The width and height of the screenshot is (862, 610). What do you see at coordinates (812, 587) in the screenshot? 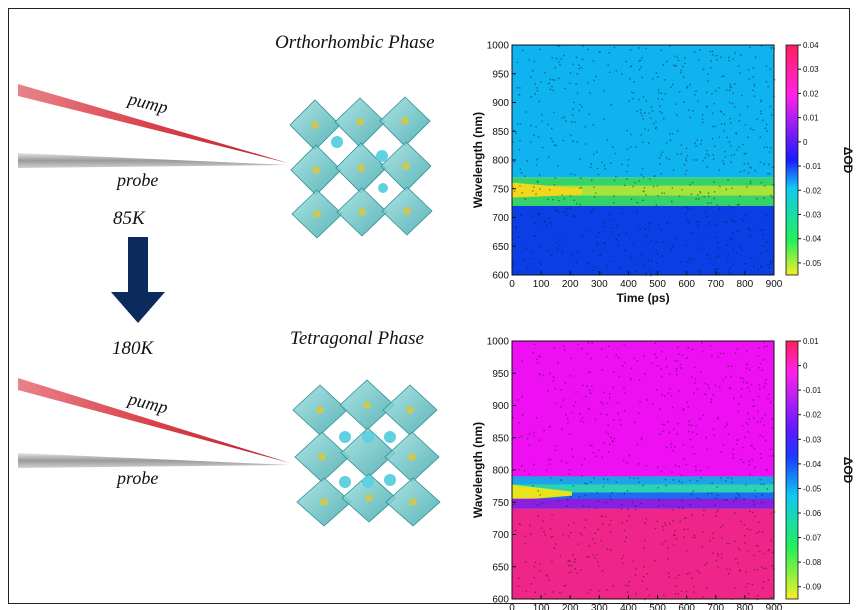
I see `colorbar-tick-label: -0.09` at bounding box center [812, 587].